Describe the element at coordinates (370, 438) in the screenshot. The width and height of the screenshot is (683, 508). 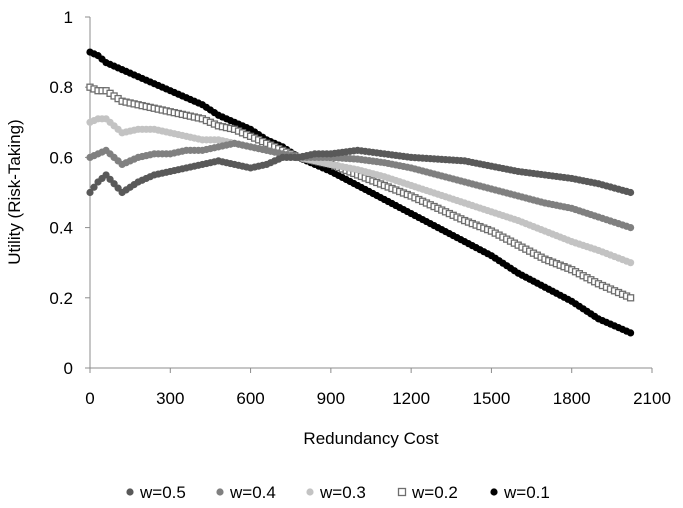
I see `x-axis-title: Redundancy Cost` at that location.